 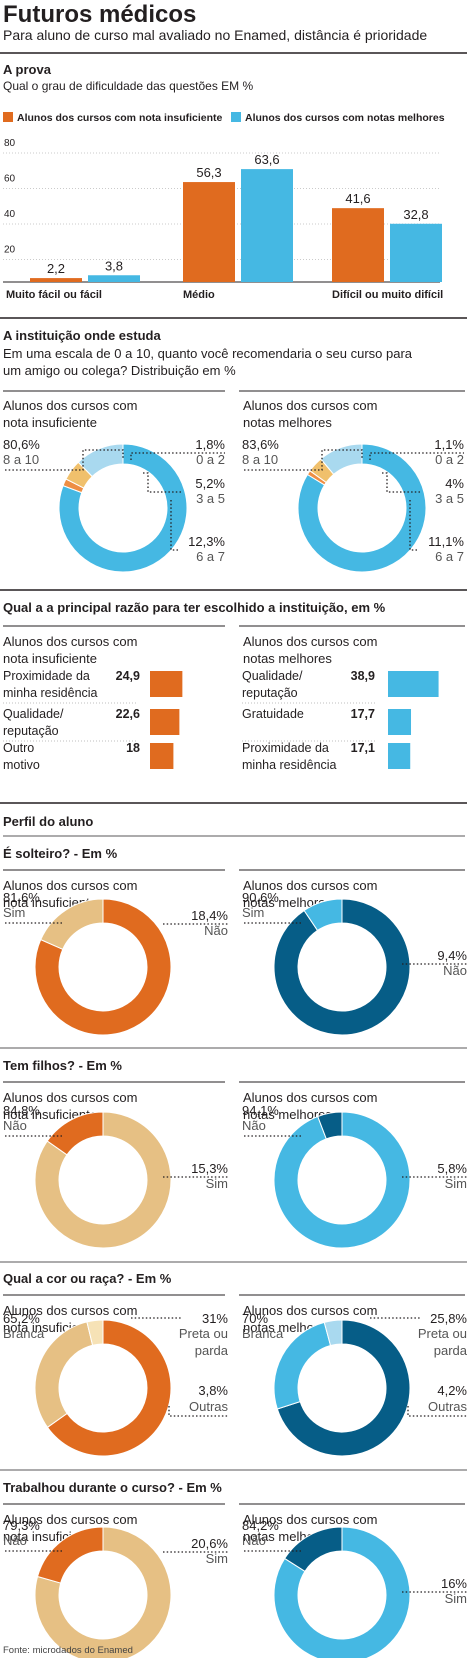 What do you see at coordinates (10, 179) in the screenshot?
I see `y-tick-label: 60` at bounding box center [10, 179].